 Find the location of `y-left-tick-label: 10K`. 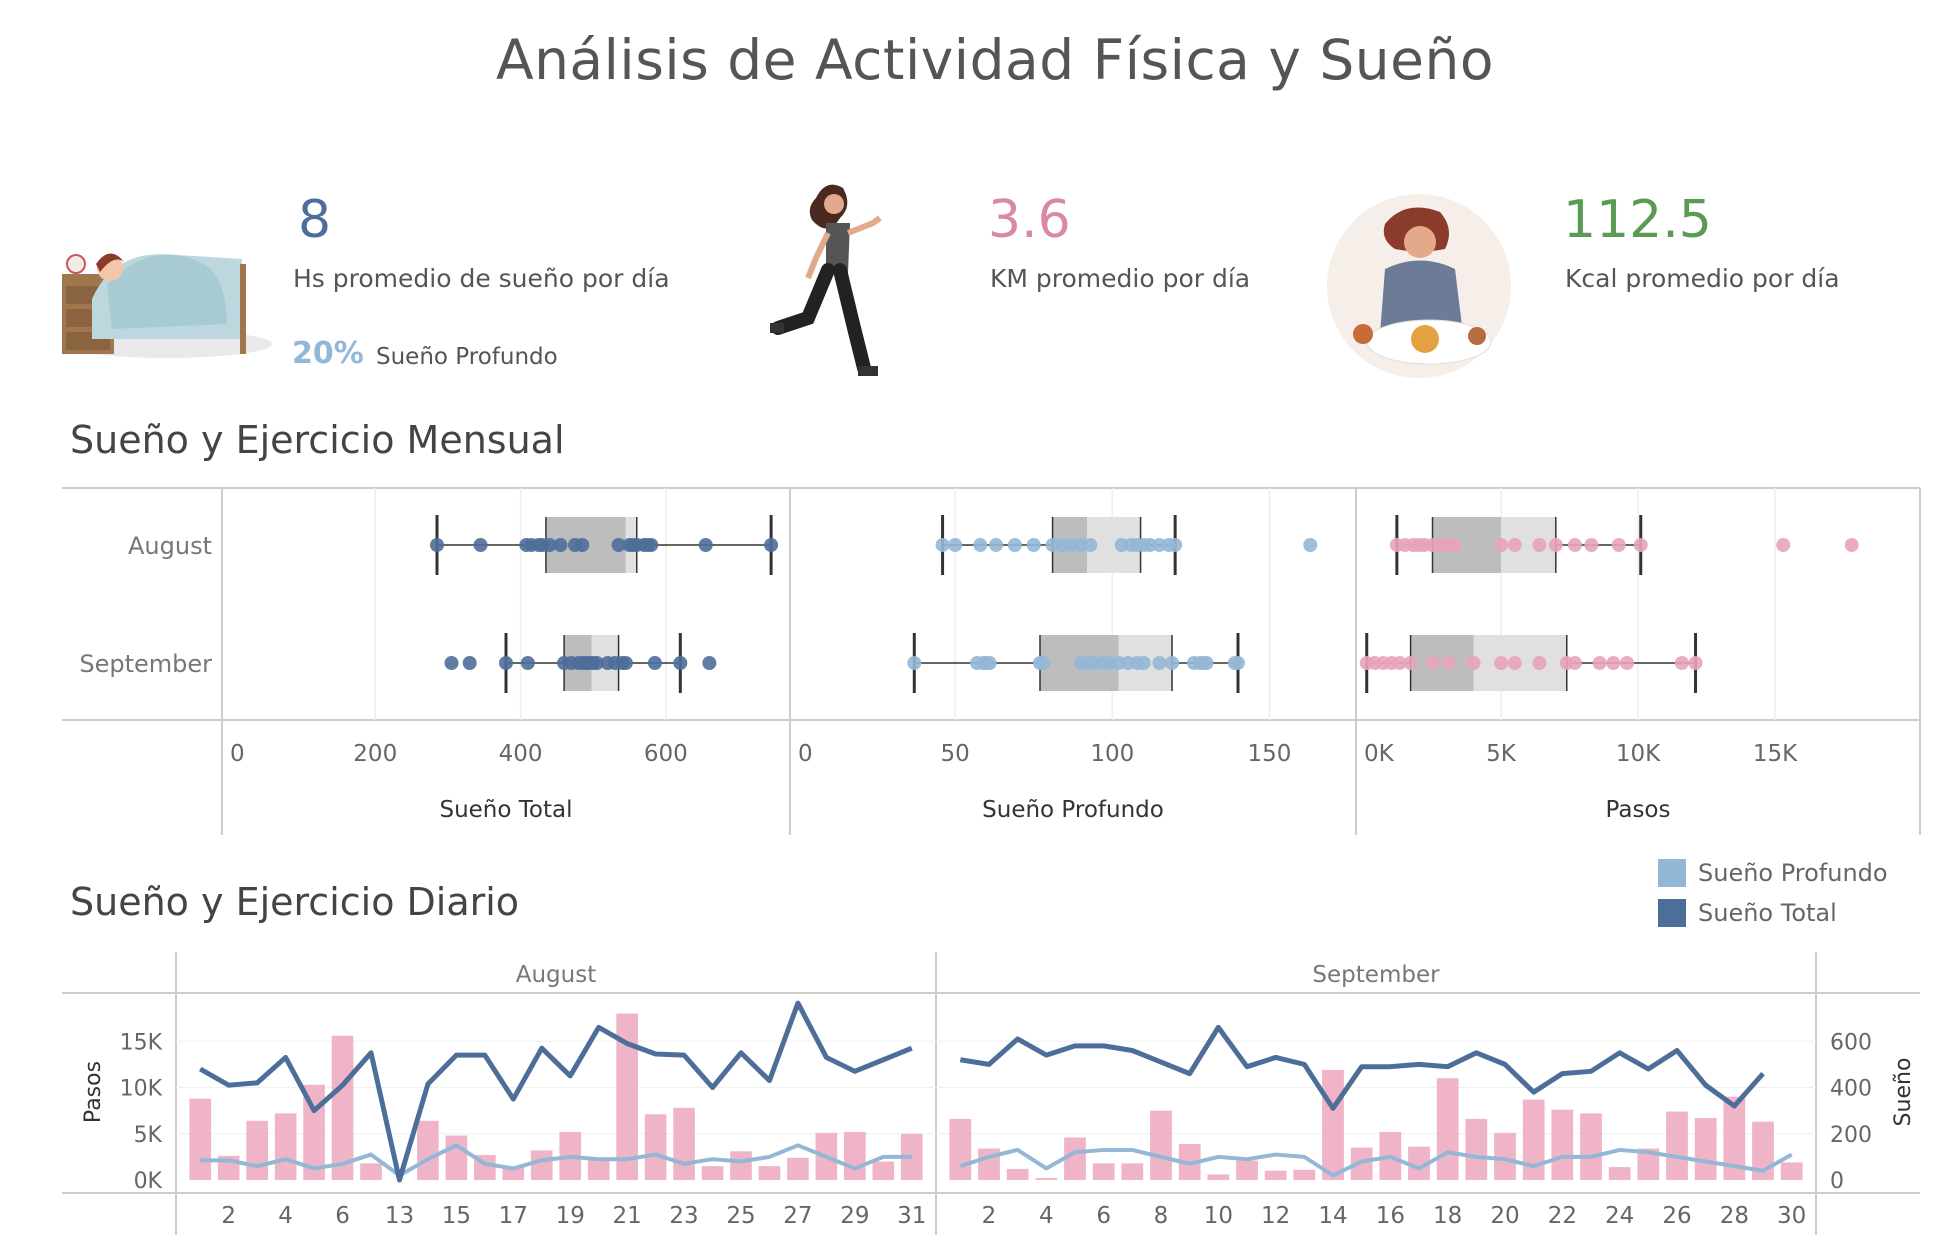

y-left-tick-label: 10K is located at coordinates (141, 1089).